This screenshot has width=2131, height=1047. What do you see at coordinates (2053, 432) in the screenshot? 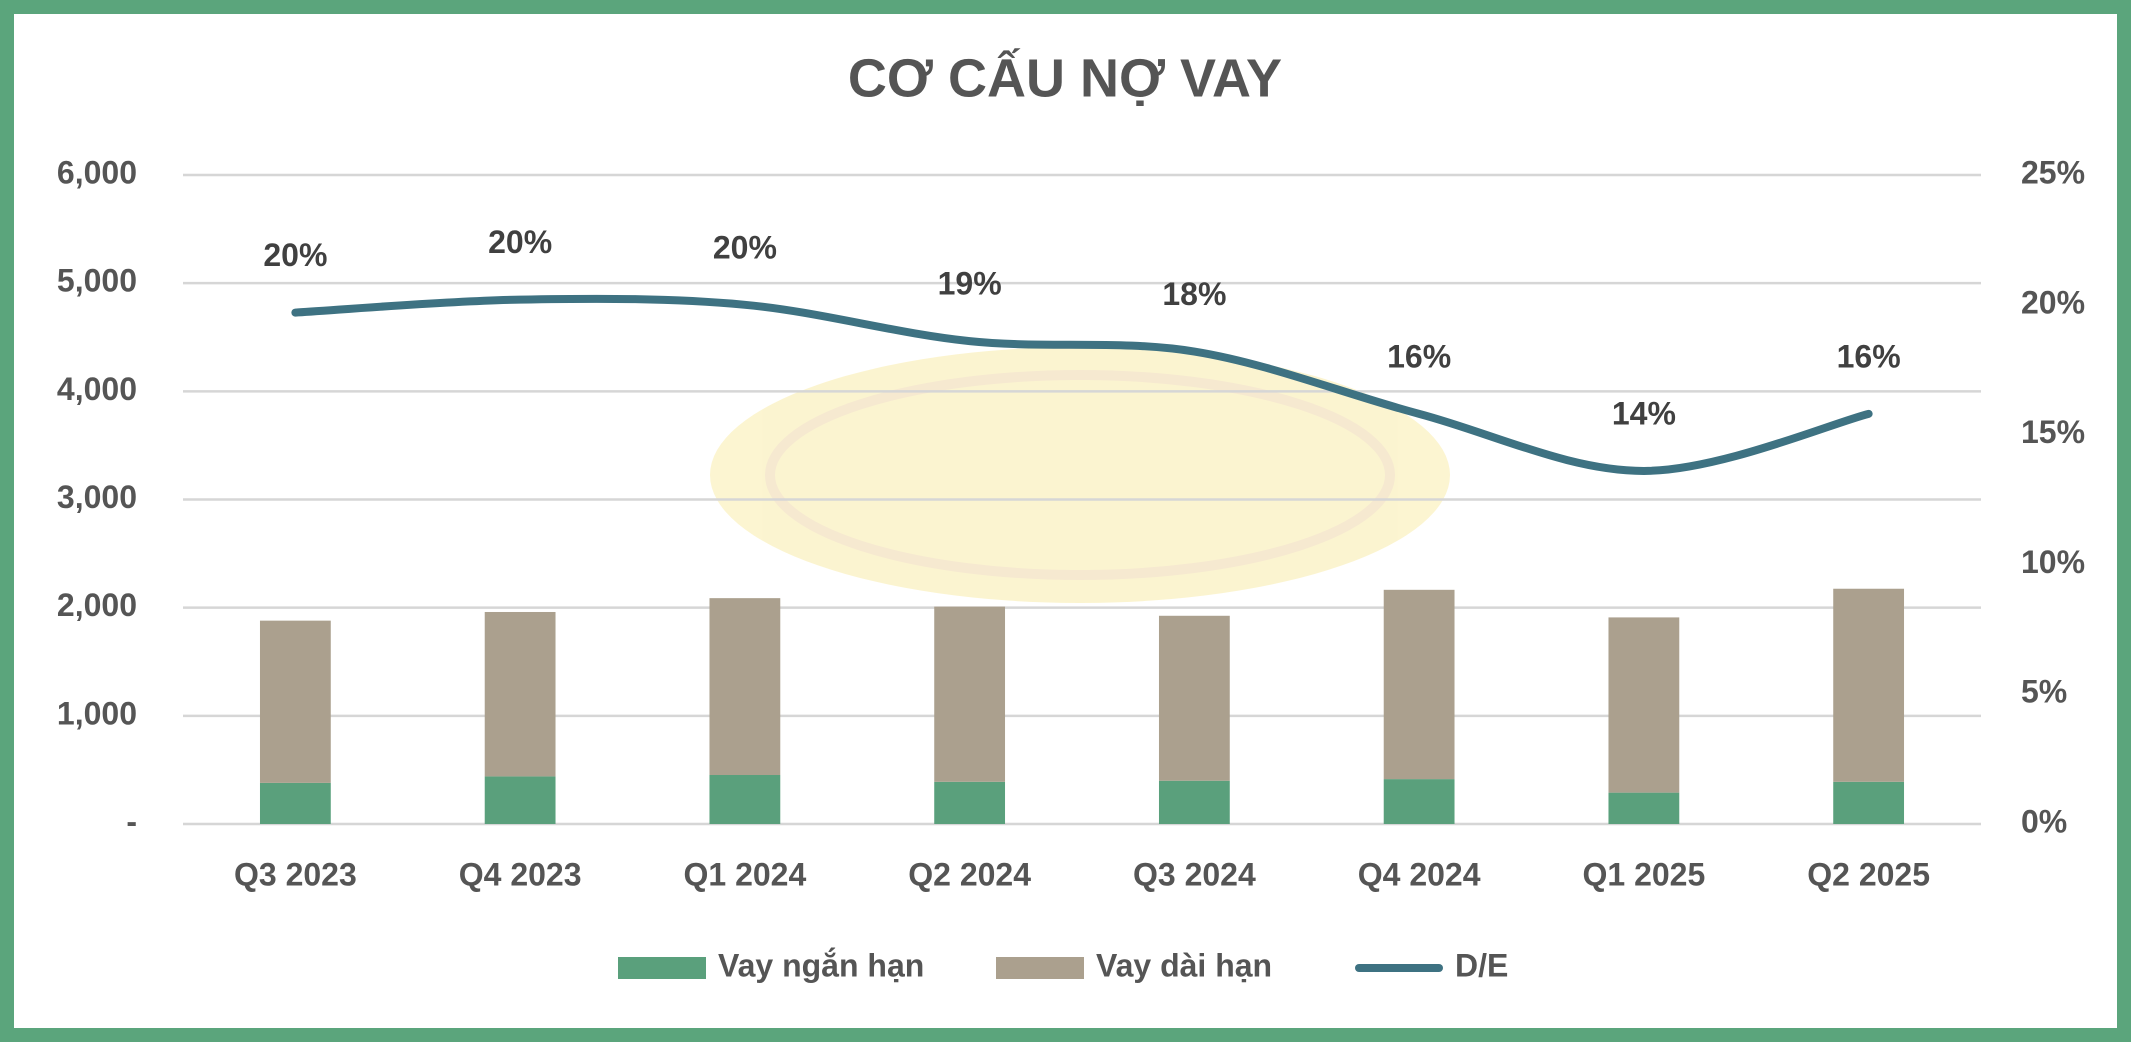
I see `y2-tick-label: 15%` at bounding box center [2053, 432].